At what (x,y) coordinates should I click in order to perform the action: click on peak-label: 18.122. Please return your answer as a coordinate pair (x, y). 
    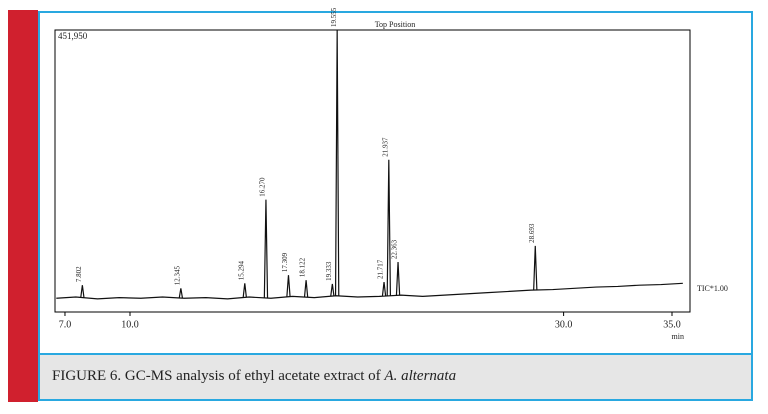
    Looking at the image, I should click on (303, 267).